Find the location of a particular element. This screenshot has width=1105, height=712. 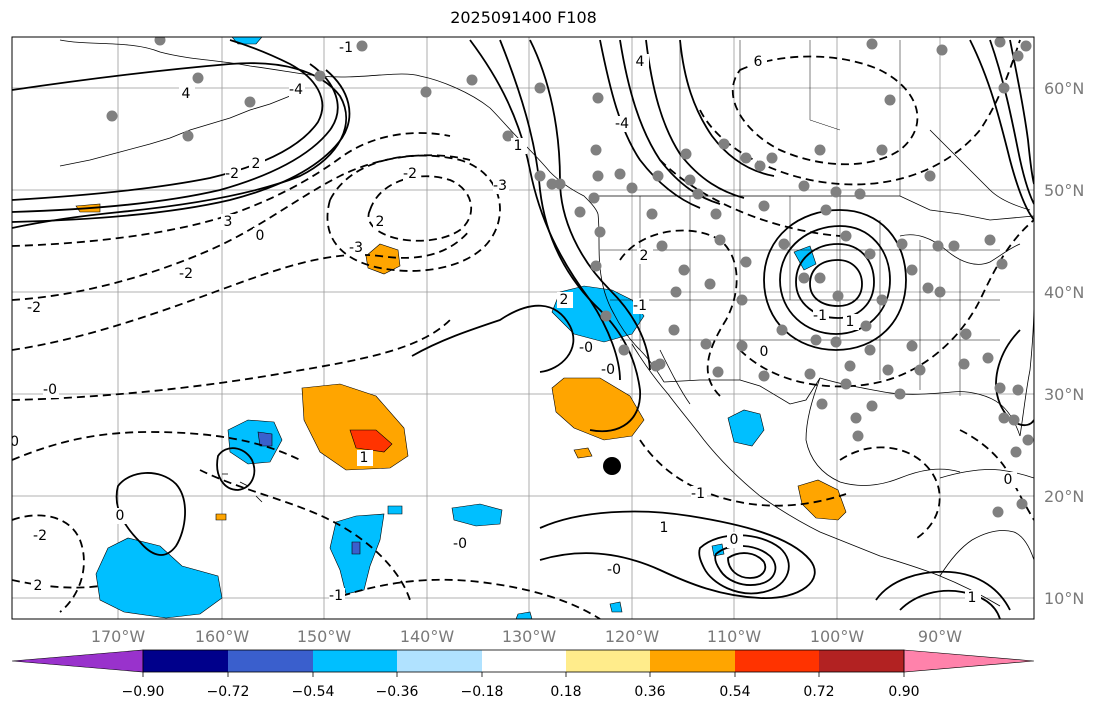

cyan-fill-hawaii is located at coordinates (255, 442).